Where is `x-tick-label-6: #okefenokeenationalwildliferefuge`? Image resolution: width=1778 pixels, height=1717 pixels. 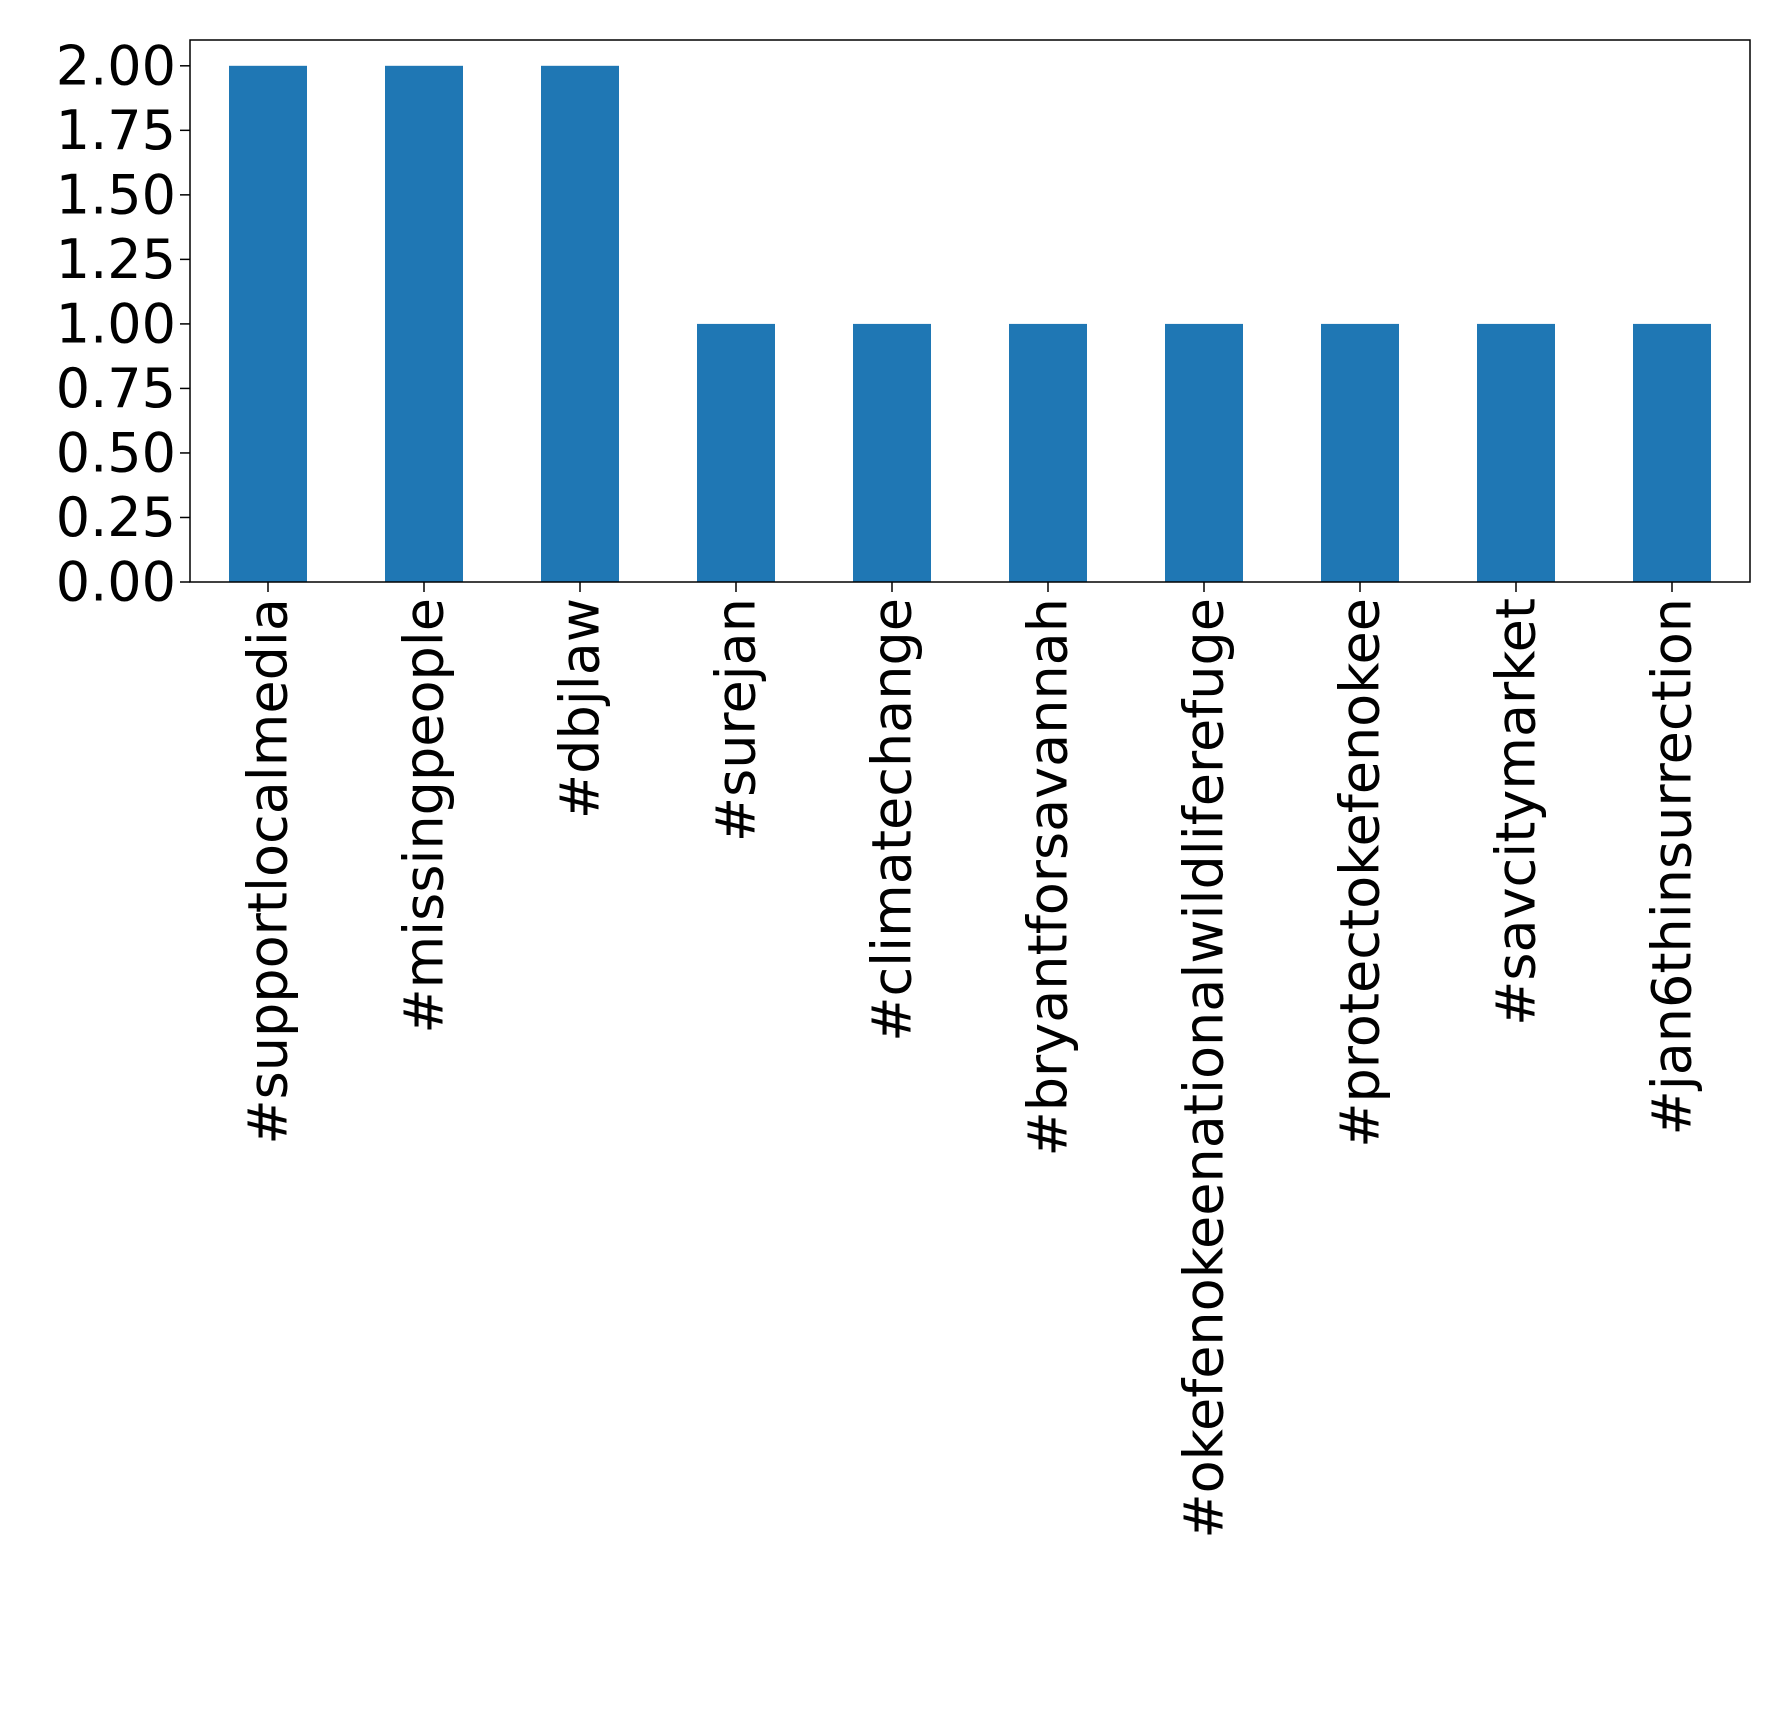 x-tick-label-6: #okefenokeenationalwildliferefuge is located at coordinates (1204, 1068).